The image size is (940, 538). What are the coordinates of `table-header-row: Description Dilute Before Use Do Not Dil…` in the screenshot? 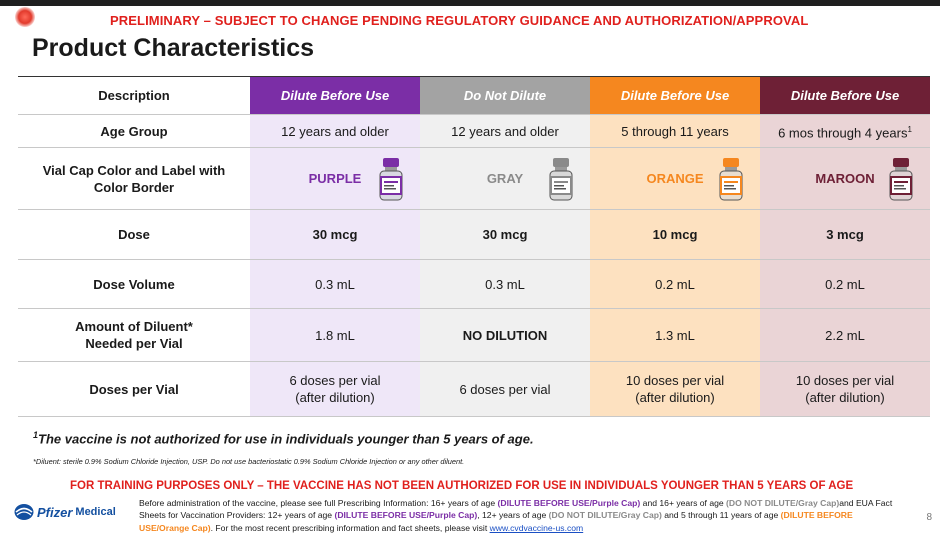 It's located at (474, 95).